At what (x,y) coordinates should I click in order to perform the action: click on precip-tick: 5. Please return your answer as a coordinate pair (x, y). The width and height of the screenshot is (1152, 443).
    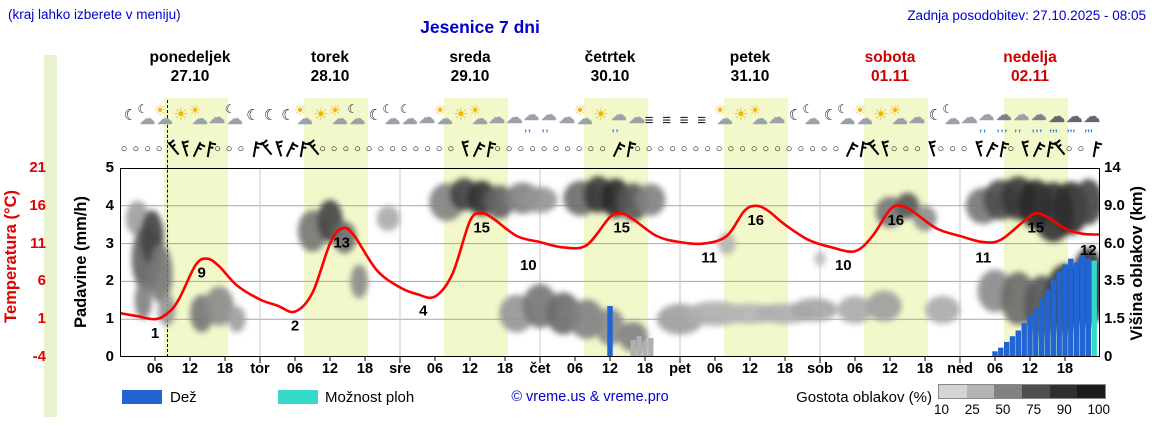
    Looking at the image, I should click on (109, 167).